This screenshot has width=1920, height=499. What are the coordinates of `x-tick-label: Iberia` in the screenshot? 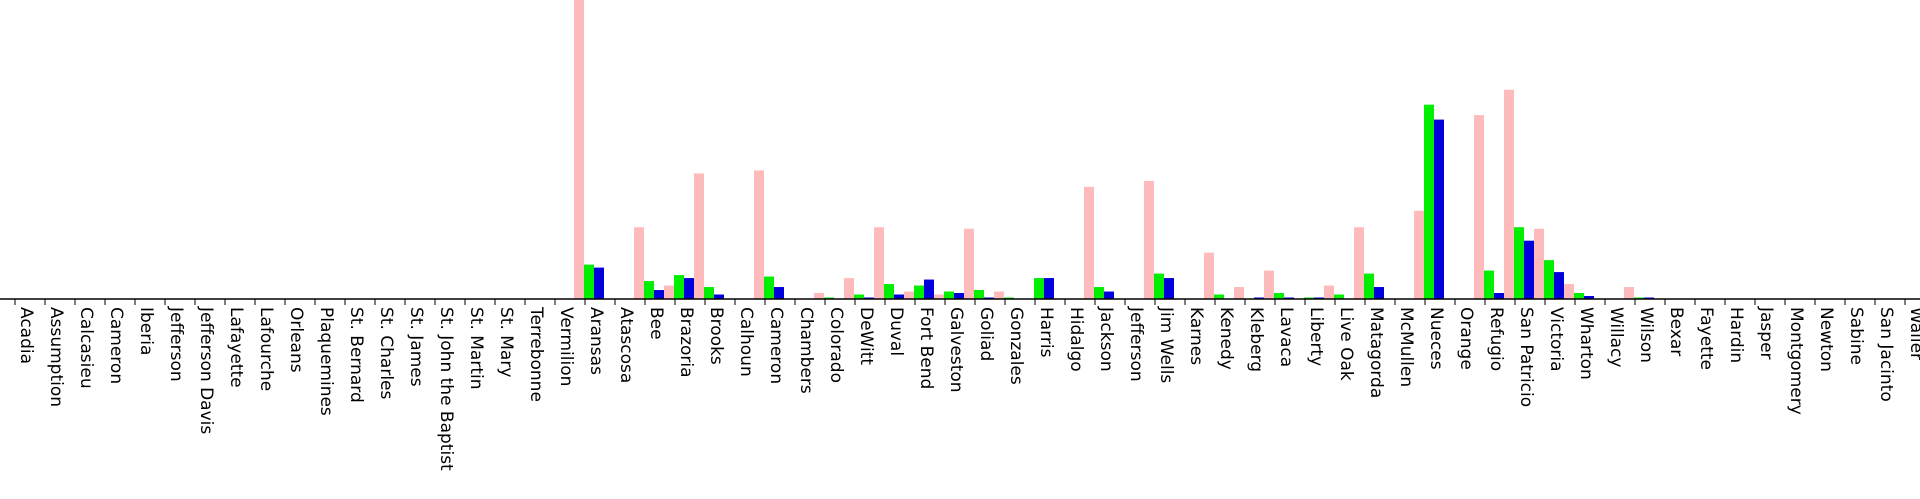 It's located at (146, 331).